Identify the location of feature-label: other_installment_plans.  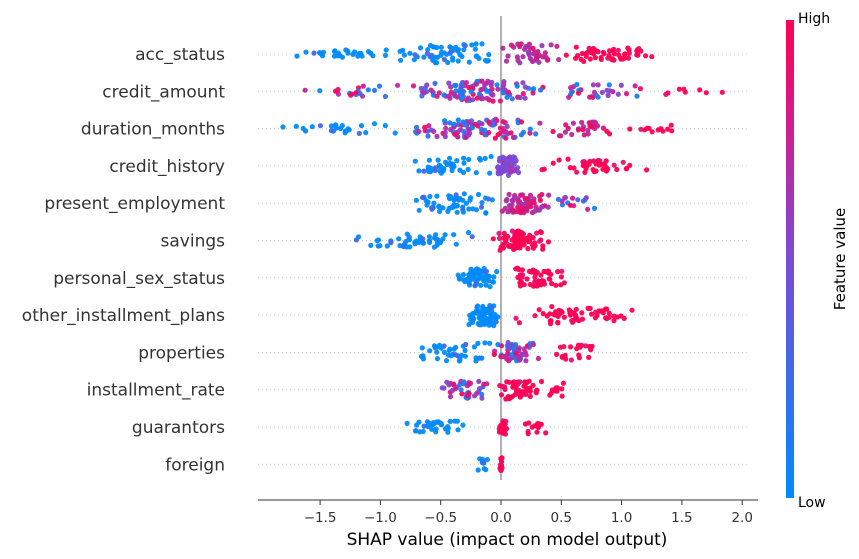
(123, 316).